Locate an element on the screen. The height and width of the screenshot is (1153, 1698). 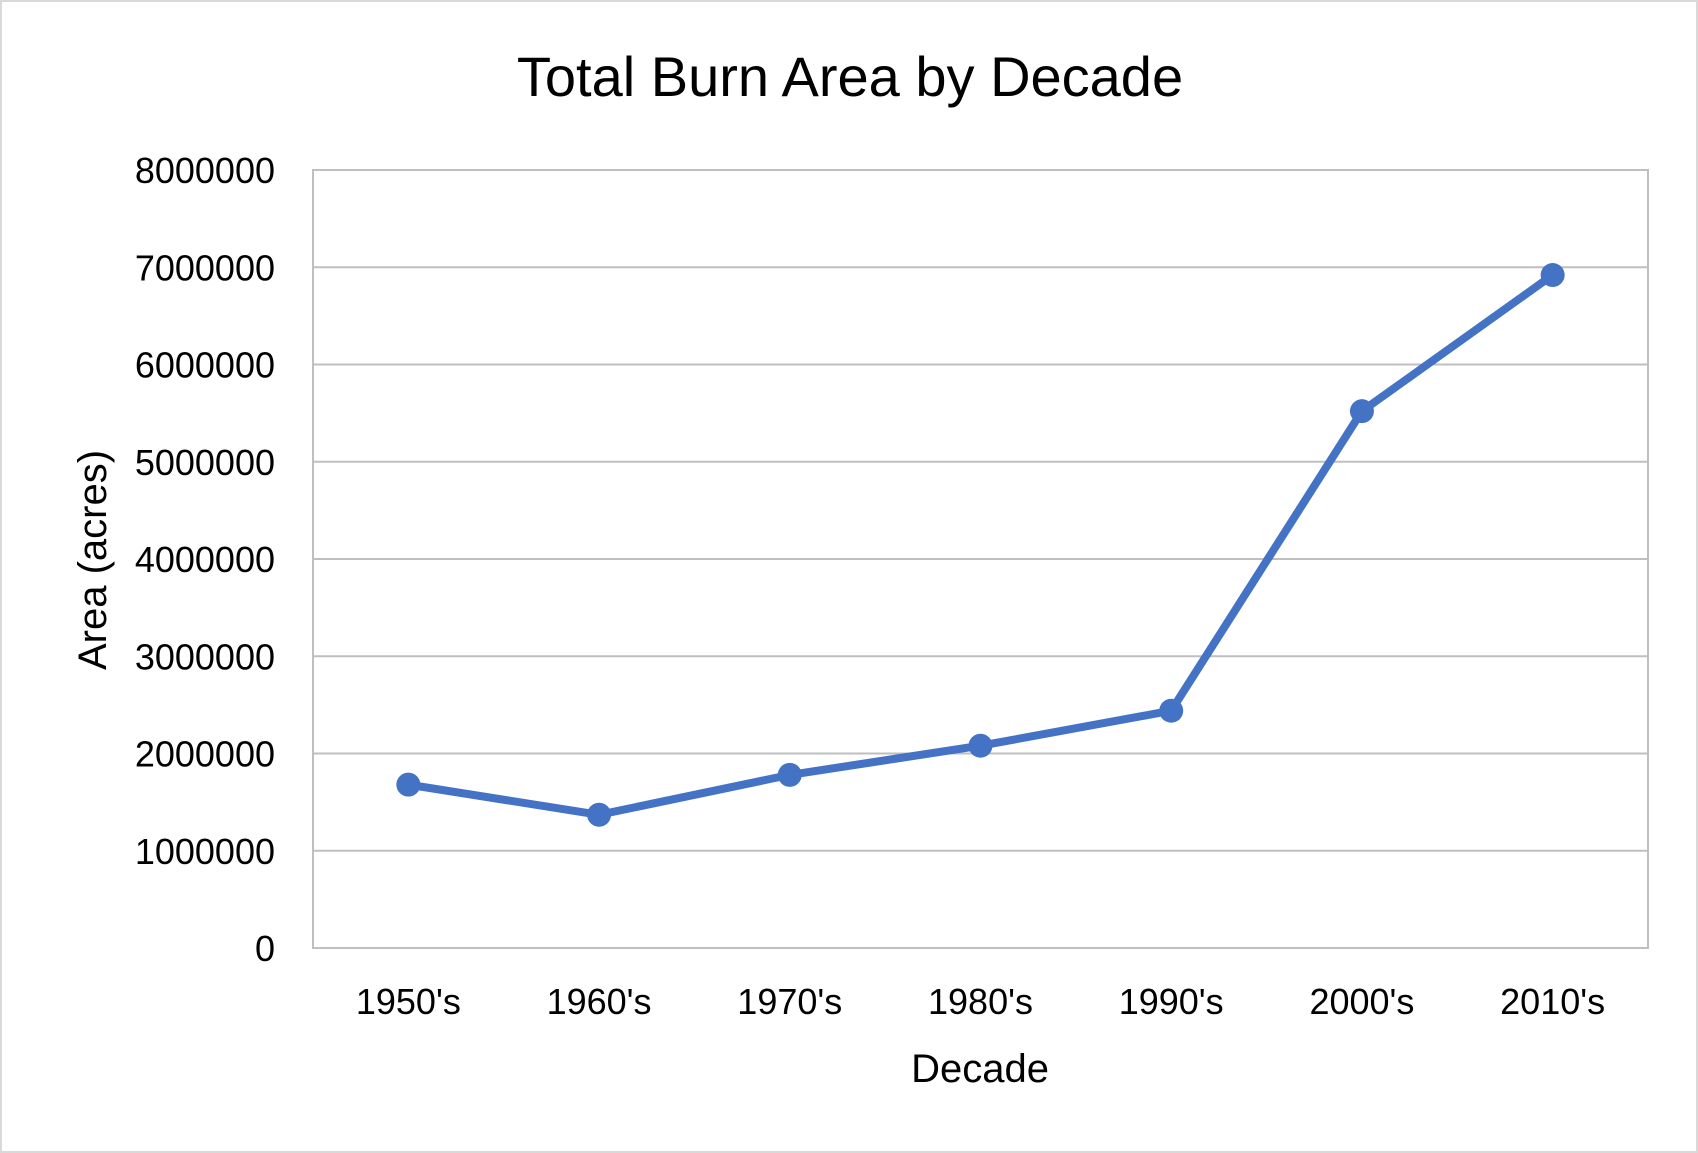
y-tick-label: 2000000 is located at coordinates (205, 754).